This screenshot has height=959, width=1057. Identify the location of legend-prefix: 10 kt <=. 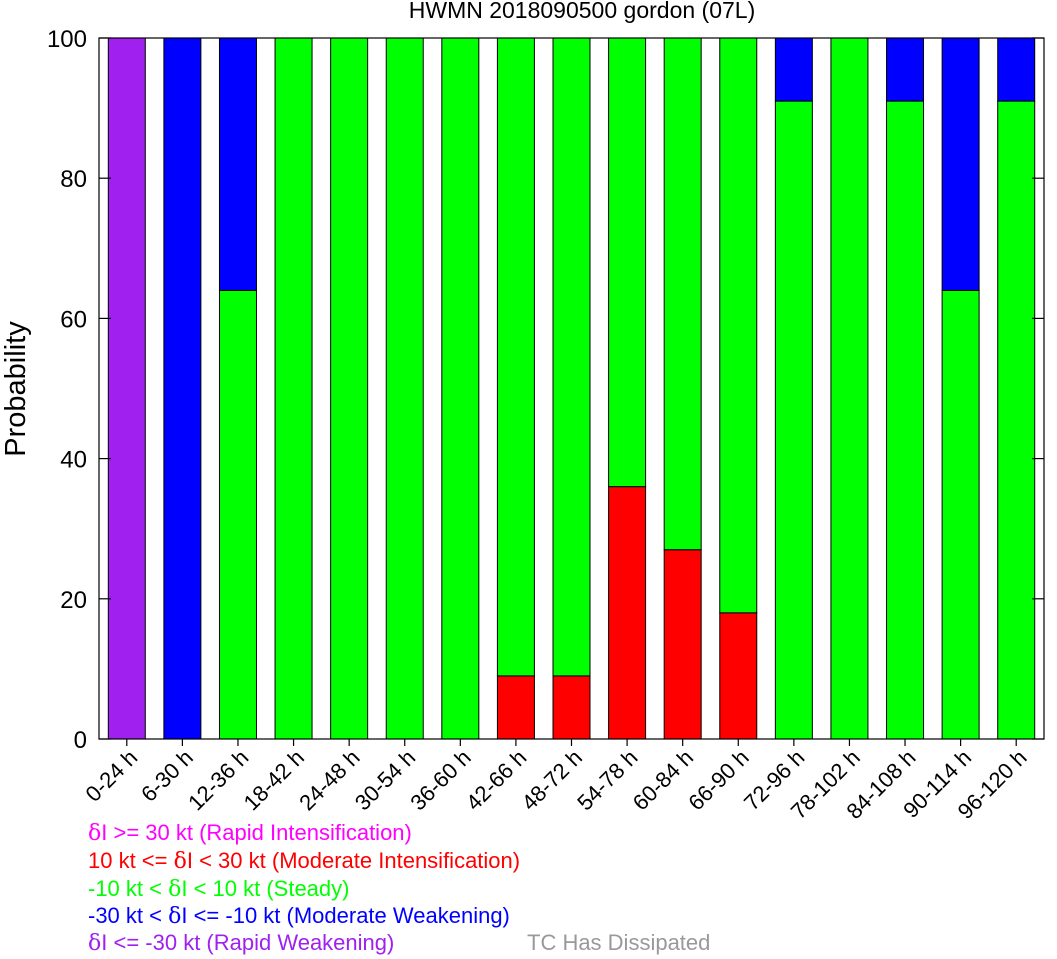
(131, 860).